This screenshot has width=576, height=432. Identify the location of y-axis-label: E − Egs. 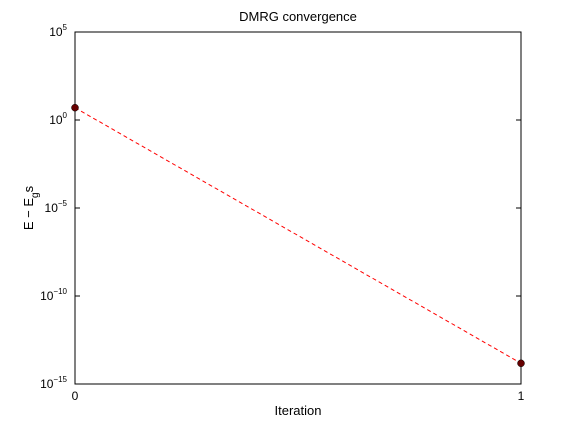
(31, 207).